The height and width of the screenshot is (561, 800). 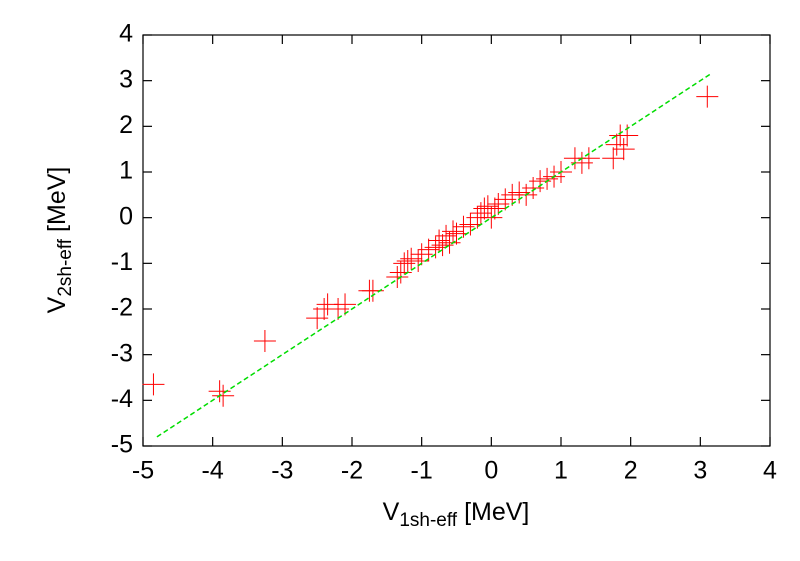 What do you see at coordinates (122, 308) in the screenshot?
I see `y-tick-label: -2` at bounding box center [122, 308].